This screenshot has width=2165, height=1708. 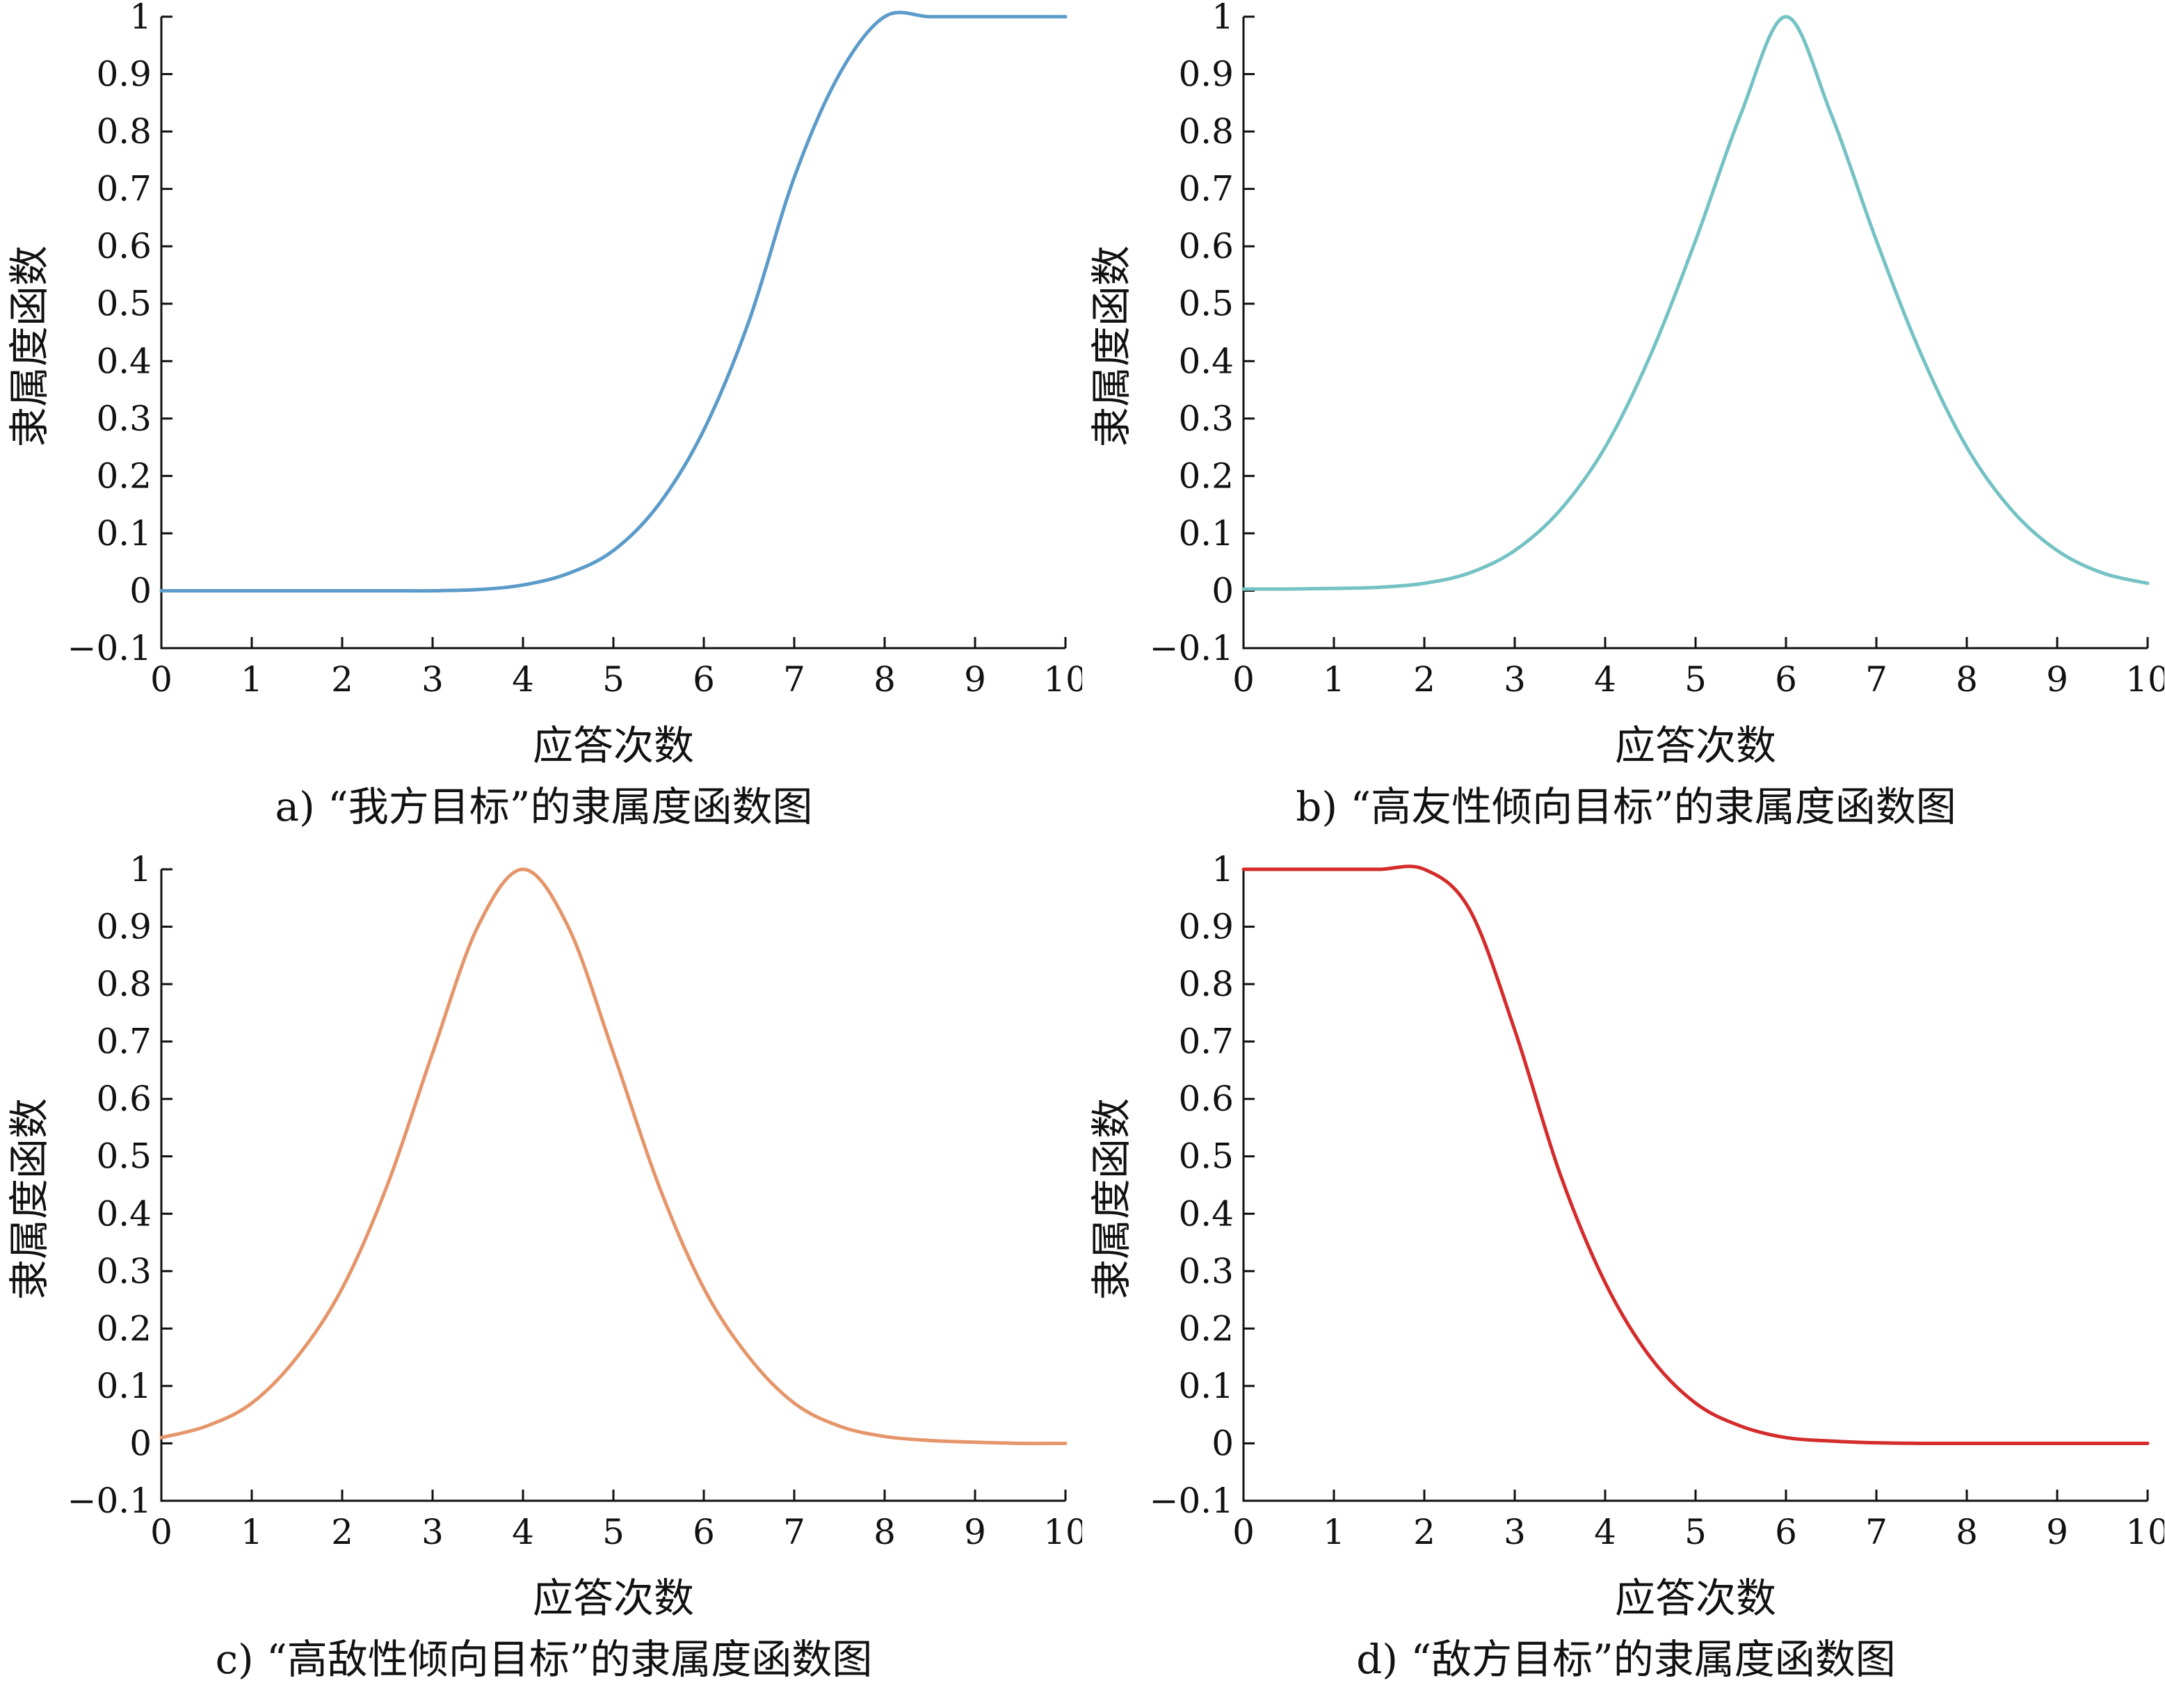 What do you see at coordinates (544, 806) in the screenshot?
I see `chart-caption: a) “我方目标”的隶属度函数图` at bounding box center [544, 806].